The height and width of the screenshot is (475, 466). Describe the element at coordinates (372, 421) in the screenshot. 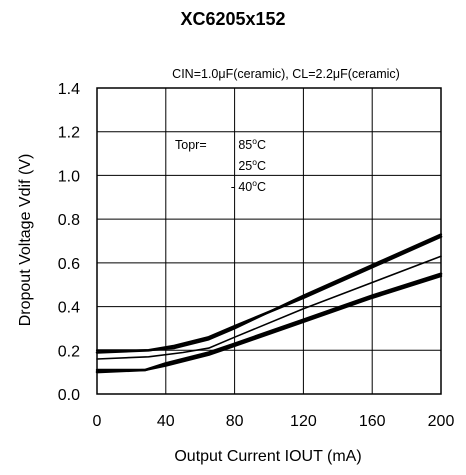

I see `x-tick-label: 160` at that location.